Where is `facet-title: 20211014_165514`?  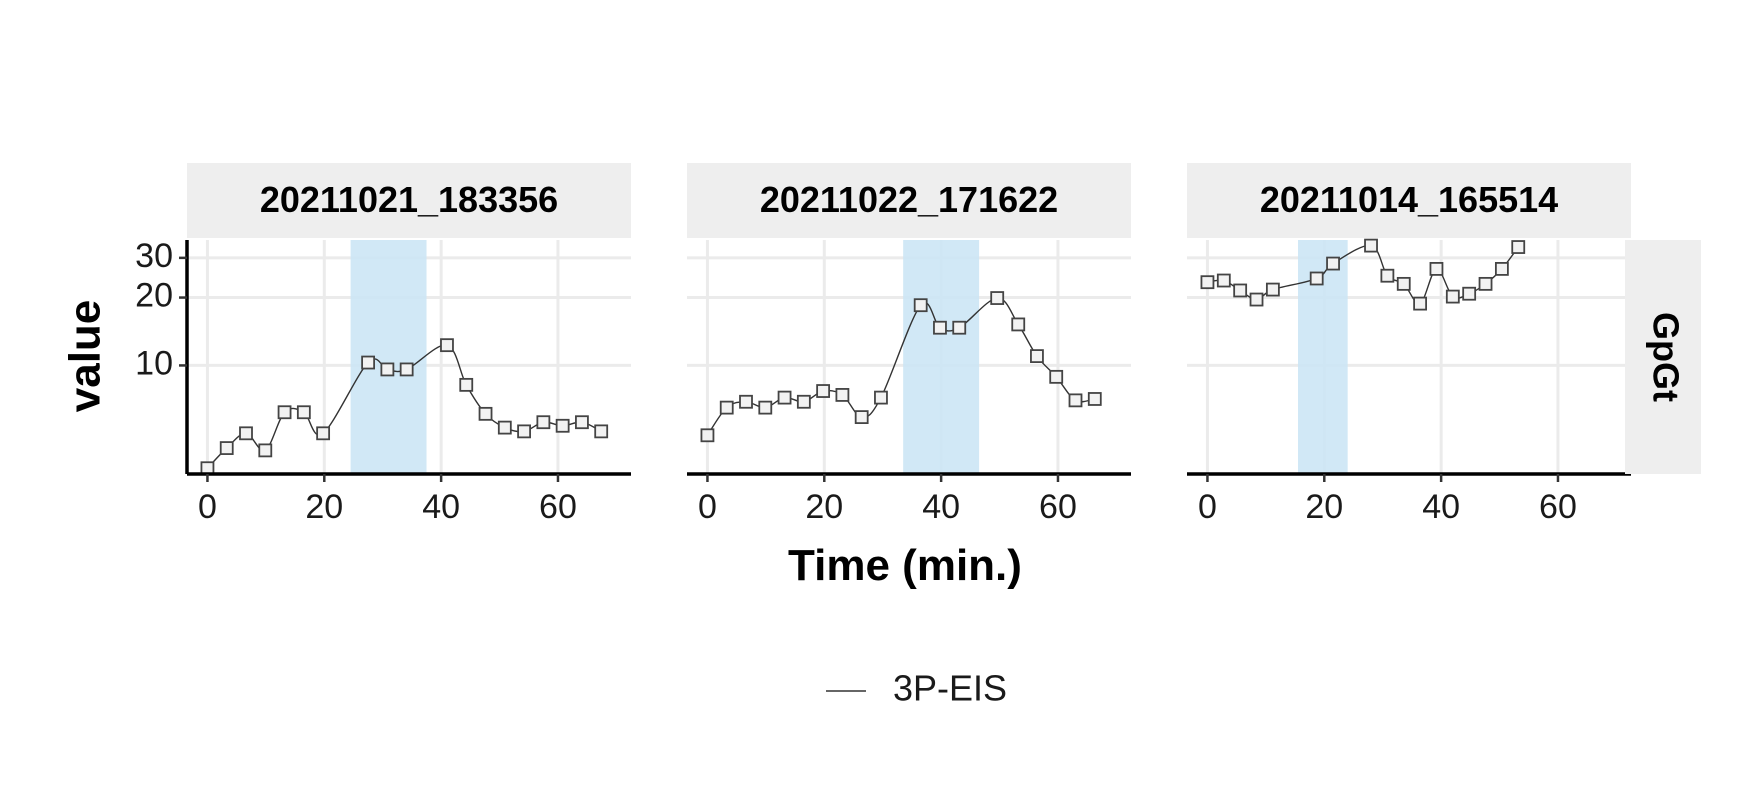
facet-title: 20211014_165514 is located at coordinates (1409, 199).